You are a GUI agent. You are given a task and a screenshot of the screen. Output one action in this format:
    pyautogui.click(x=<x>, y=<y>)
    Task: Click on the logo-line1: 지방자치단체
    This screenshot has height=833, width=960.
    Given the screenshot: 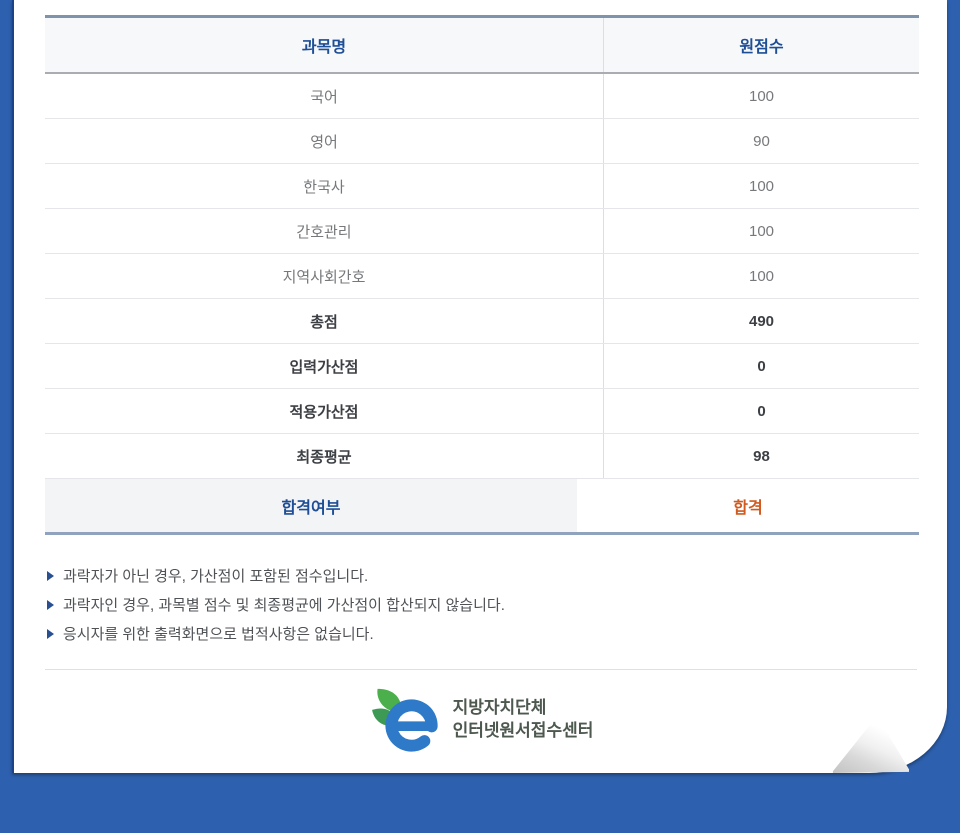 What is the action you would take?
    pyautogui.click(x=499, y=708)
    